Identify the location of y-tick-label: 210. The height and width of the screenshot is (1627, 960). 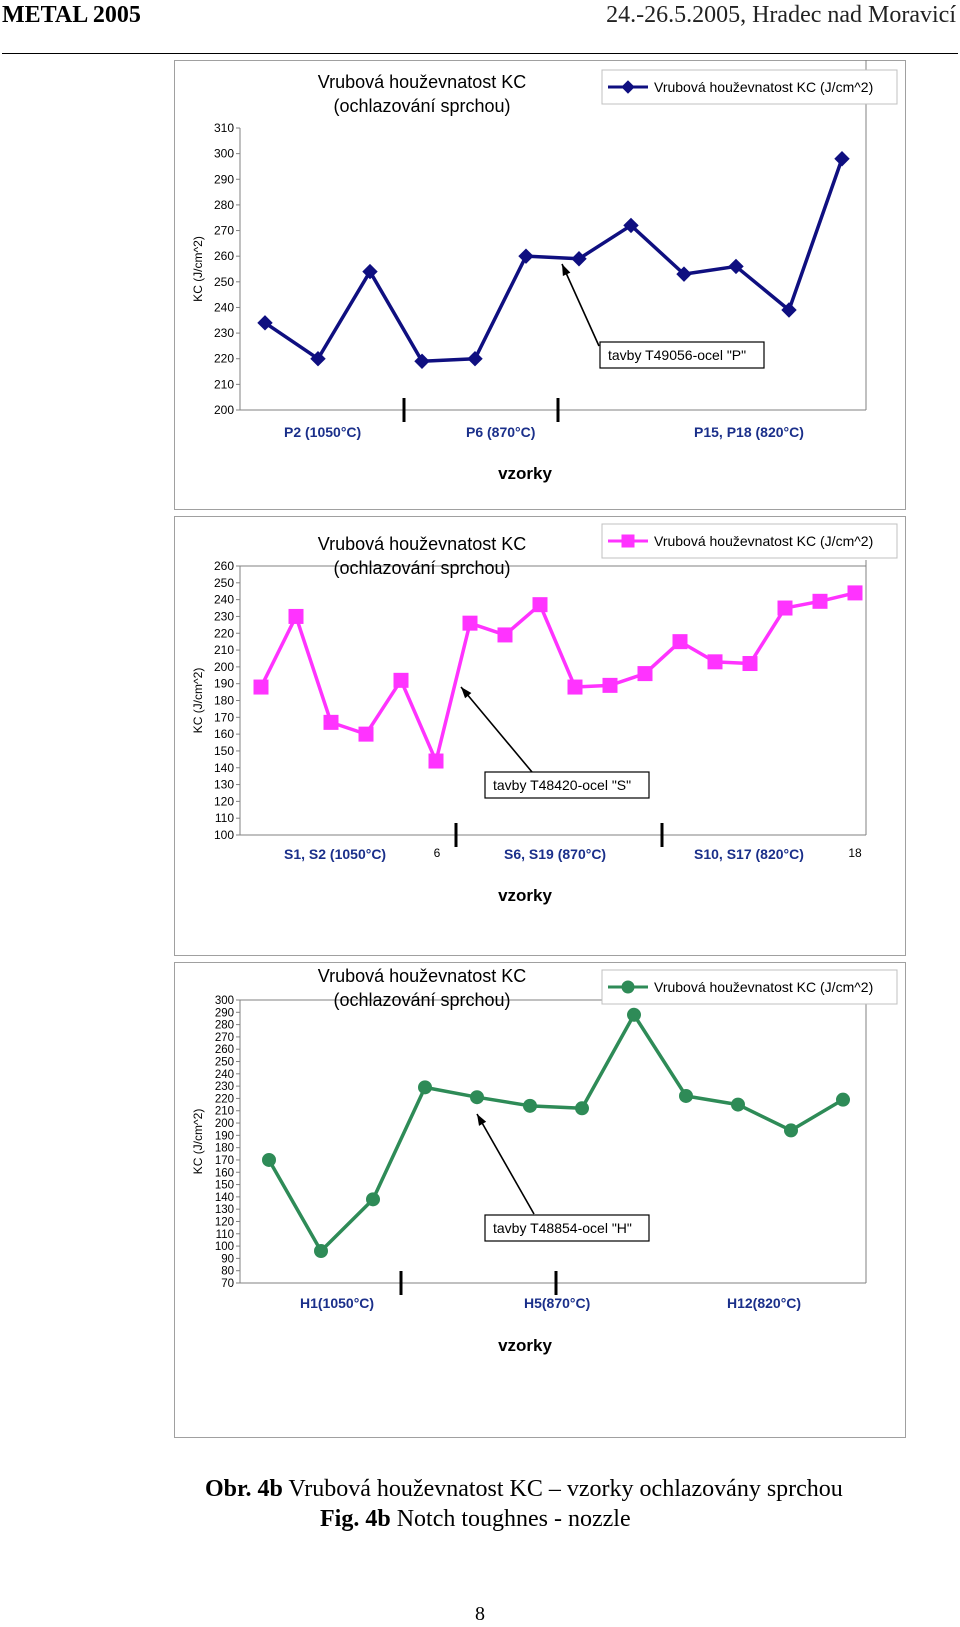
(224, 1112).